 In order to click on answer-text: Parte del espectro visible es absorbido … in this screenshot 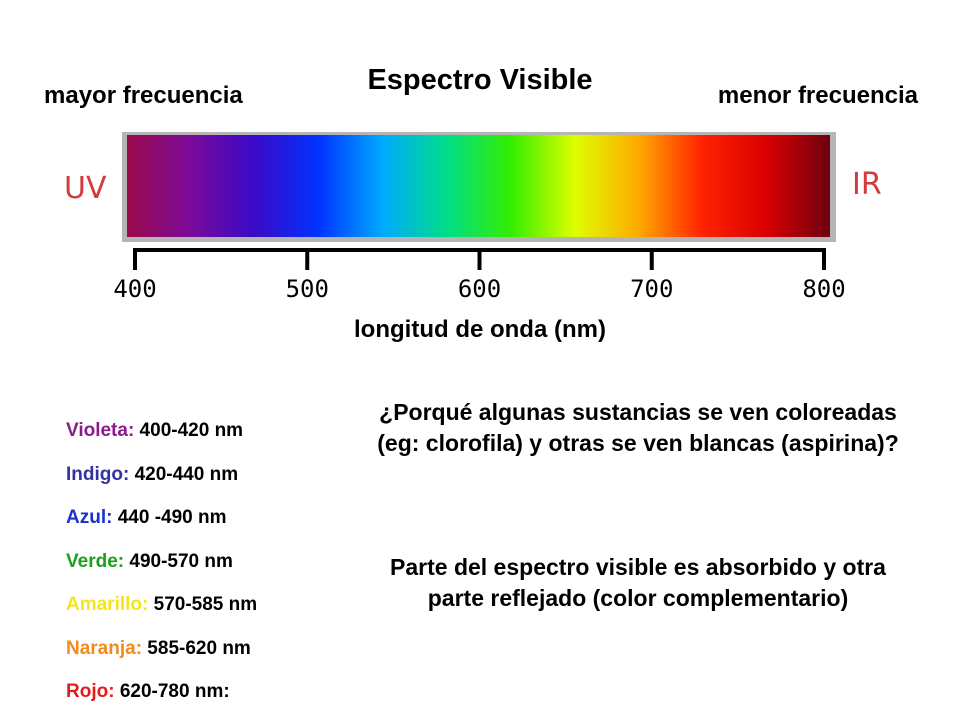, I will do `click(638, 582)`.